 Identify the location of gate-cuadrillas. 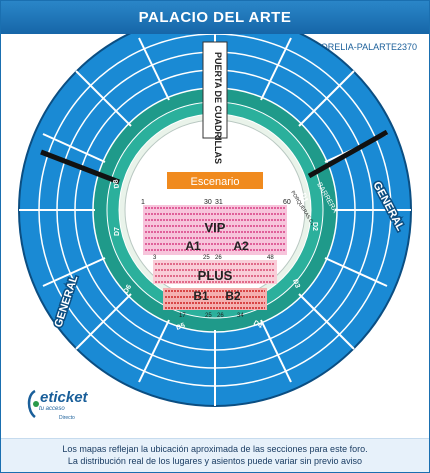
(215, 90).